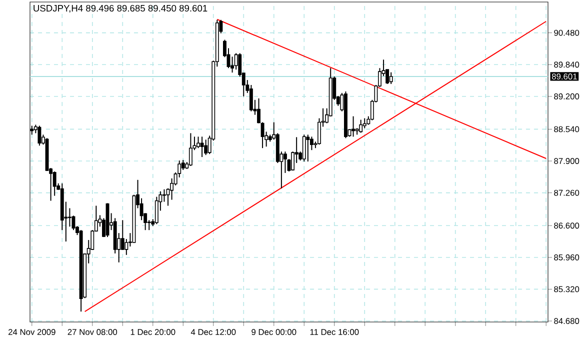  Describe the element at coordinates (564, 77) in the screenshot. I see `ref-line-label: 89.601` at that location.